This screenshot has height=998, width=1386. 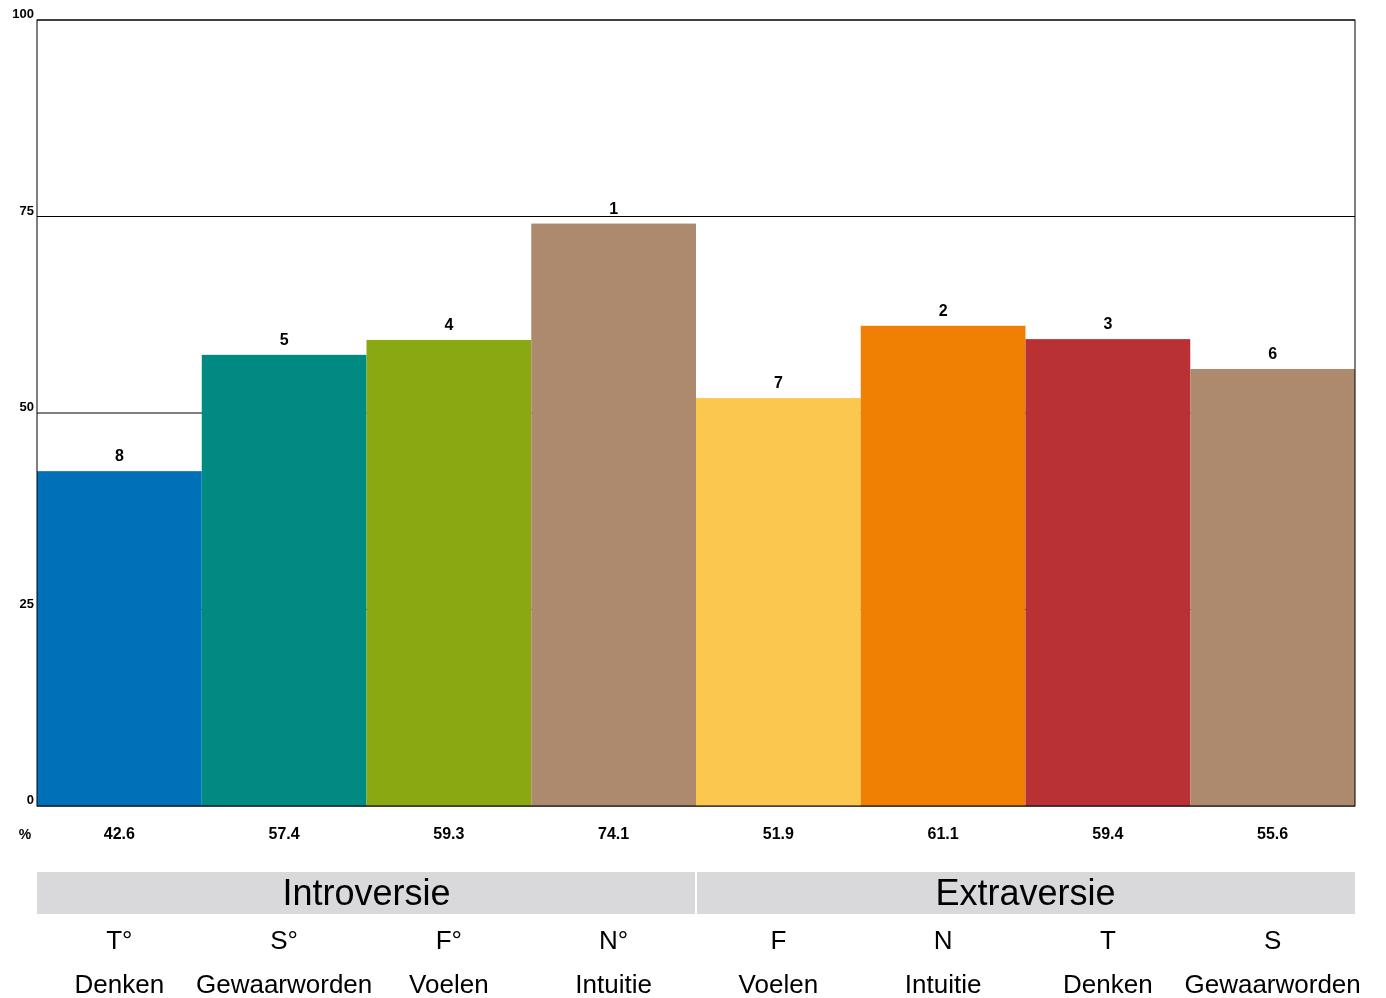 What do you see at coordinates (1025, 892) in the screenshot?
I see `text: Extraversie` at bounding box center [1025, 892].